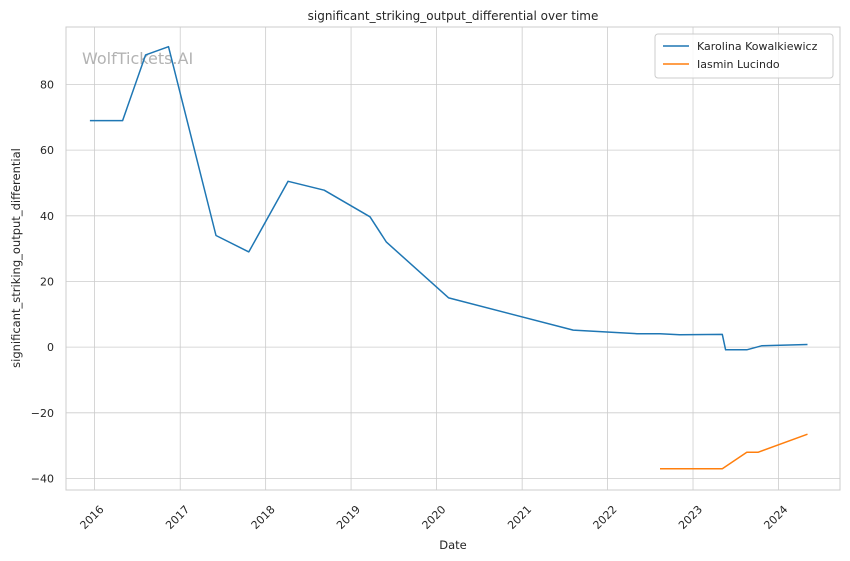  I want to click on y-tick-label: −40, so click(42, 479).